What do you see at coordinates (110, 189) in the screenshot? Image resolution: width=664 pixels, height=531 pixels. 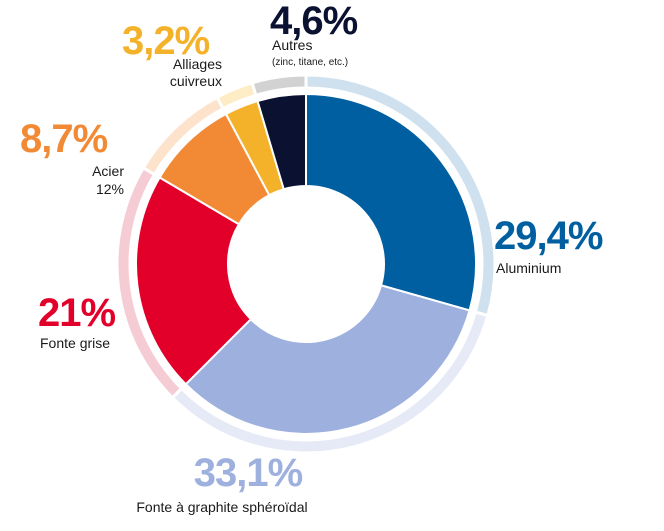 I see `note-acier: 12%` at bounding box center [110, 189].